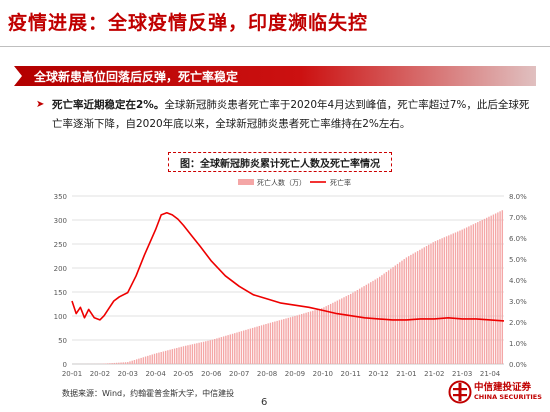  I want to click on x-tick-label: 20-11, so click(351, 374).